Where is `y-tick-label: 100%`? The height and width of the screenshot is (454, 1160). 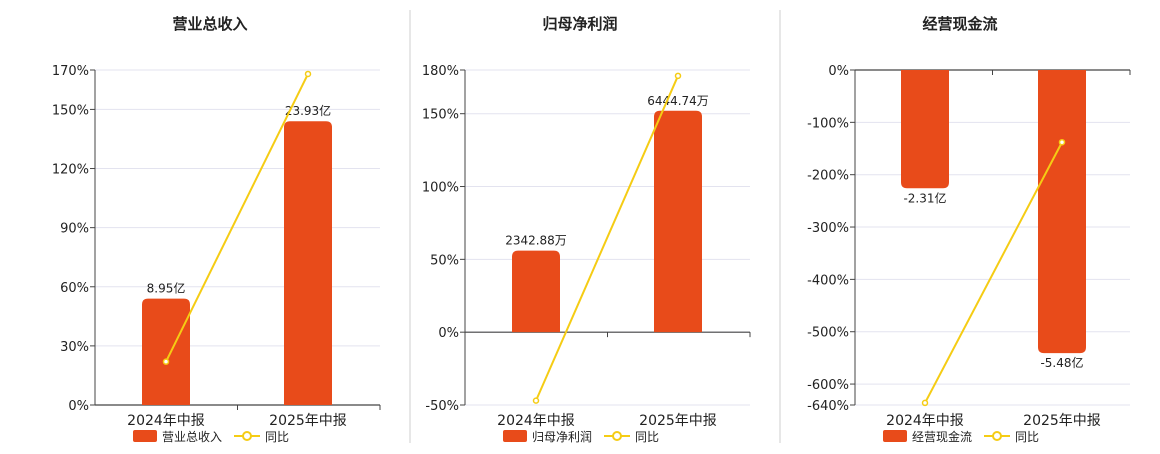
y-tick-label: 100% is located at coordinates (440, 188).